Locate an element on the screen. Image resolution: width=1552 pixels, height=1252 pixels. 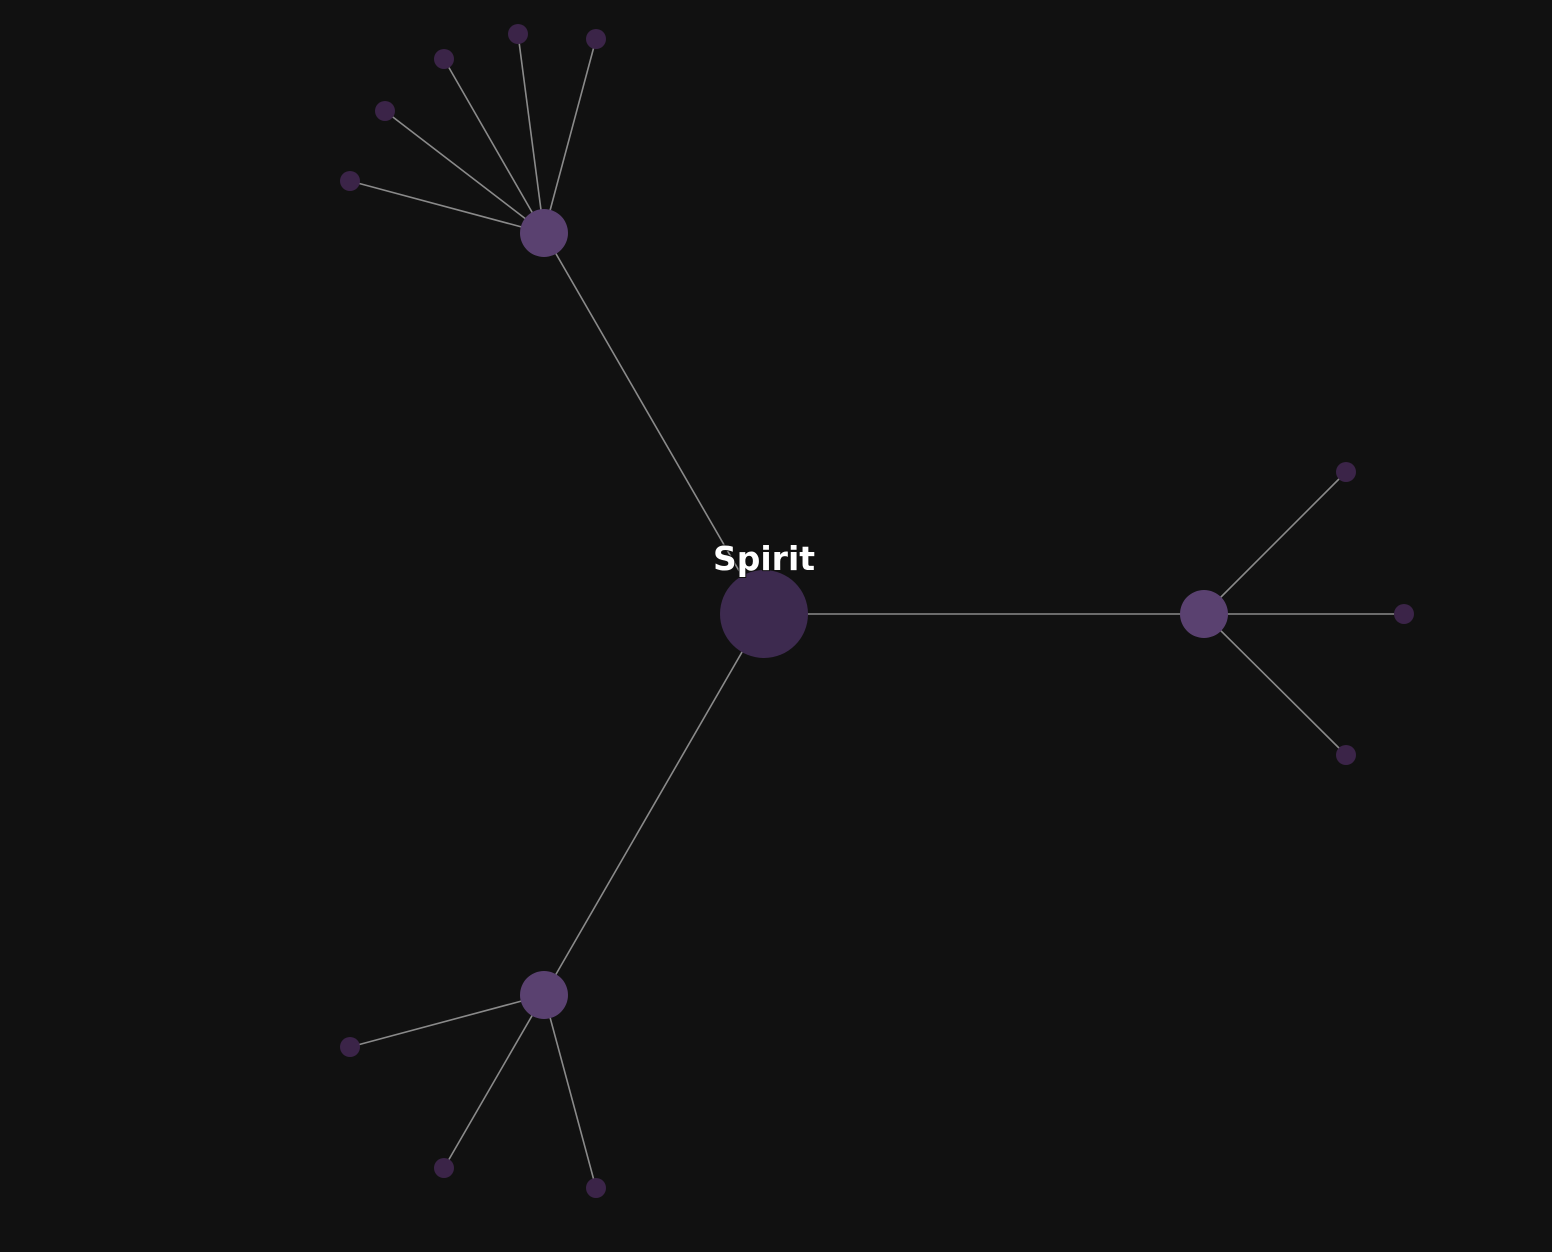
leaf-right-3-node is located at coordinates (1346, 755).